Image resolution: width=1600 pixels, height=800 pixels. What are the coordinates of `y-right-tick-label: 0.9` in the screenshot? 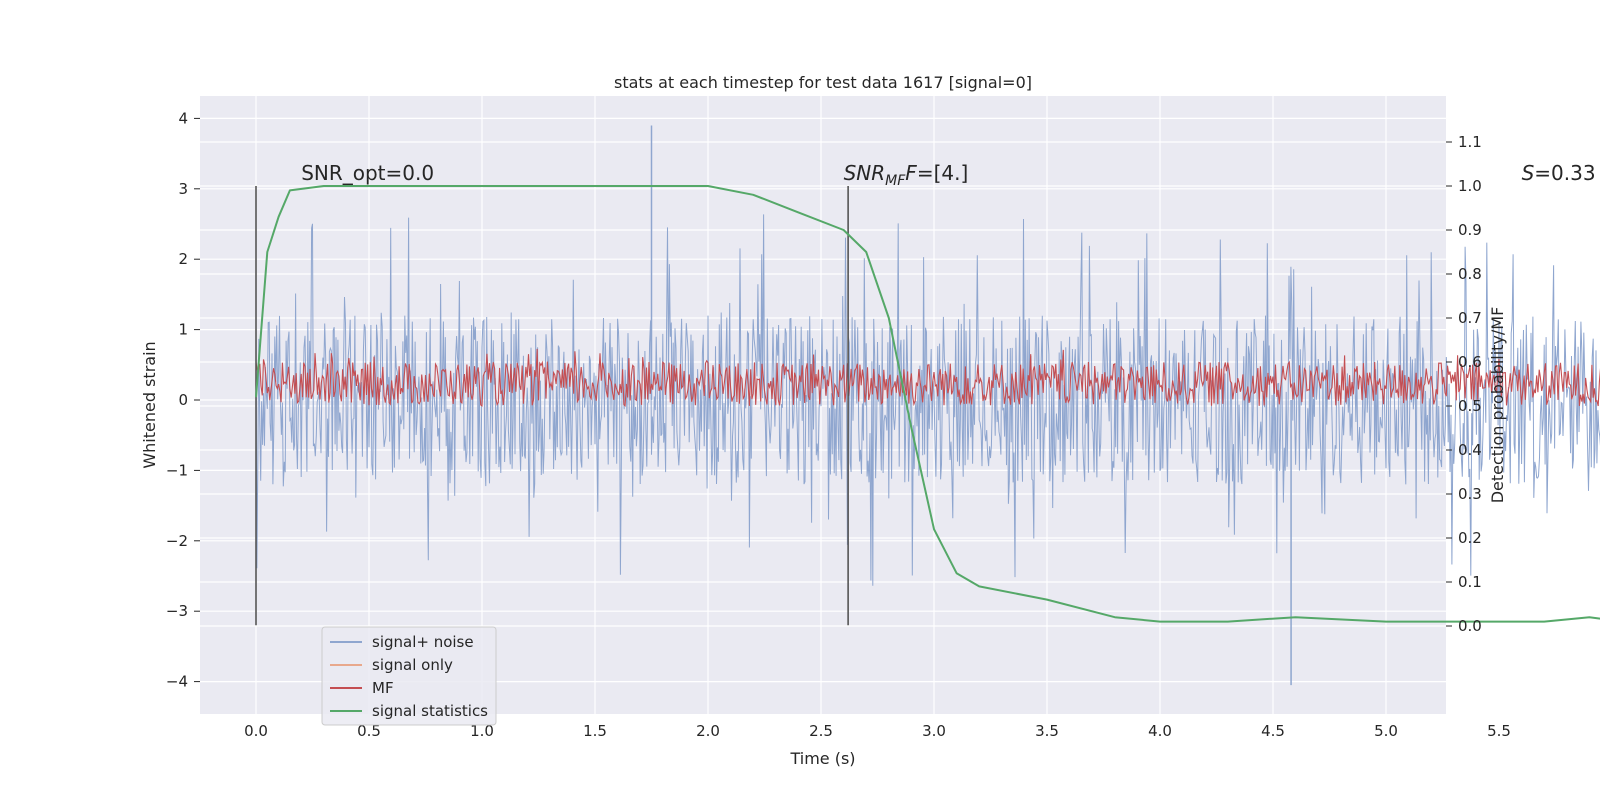 It's located at (1470, 230).